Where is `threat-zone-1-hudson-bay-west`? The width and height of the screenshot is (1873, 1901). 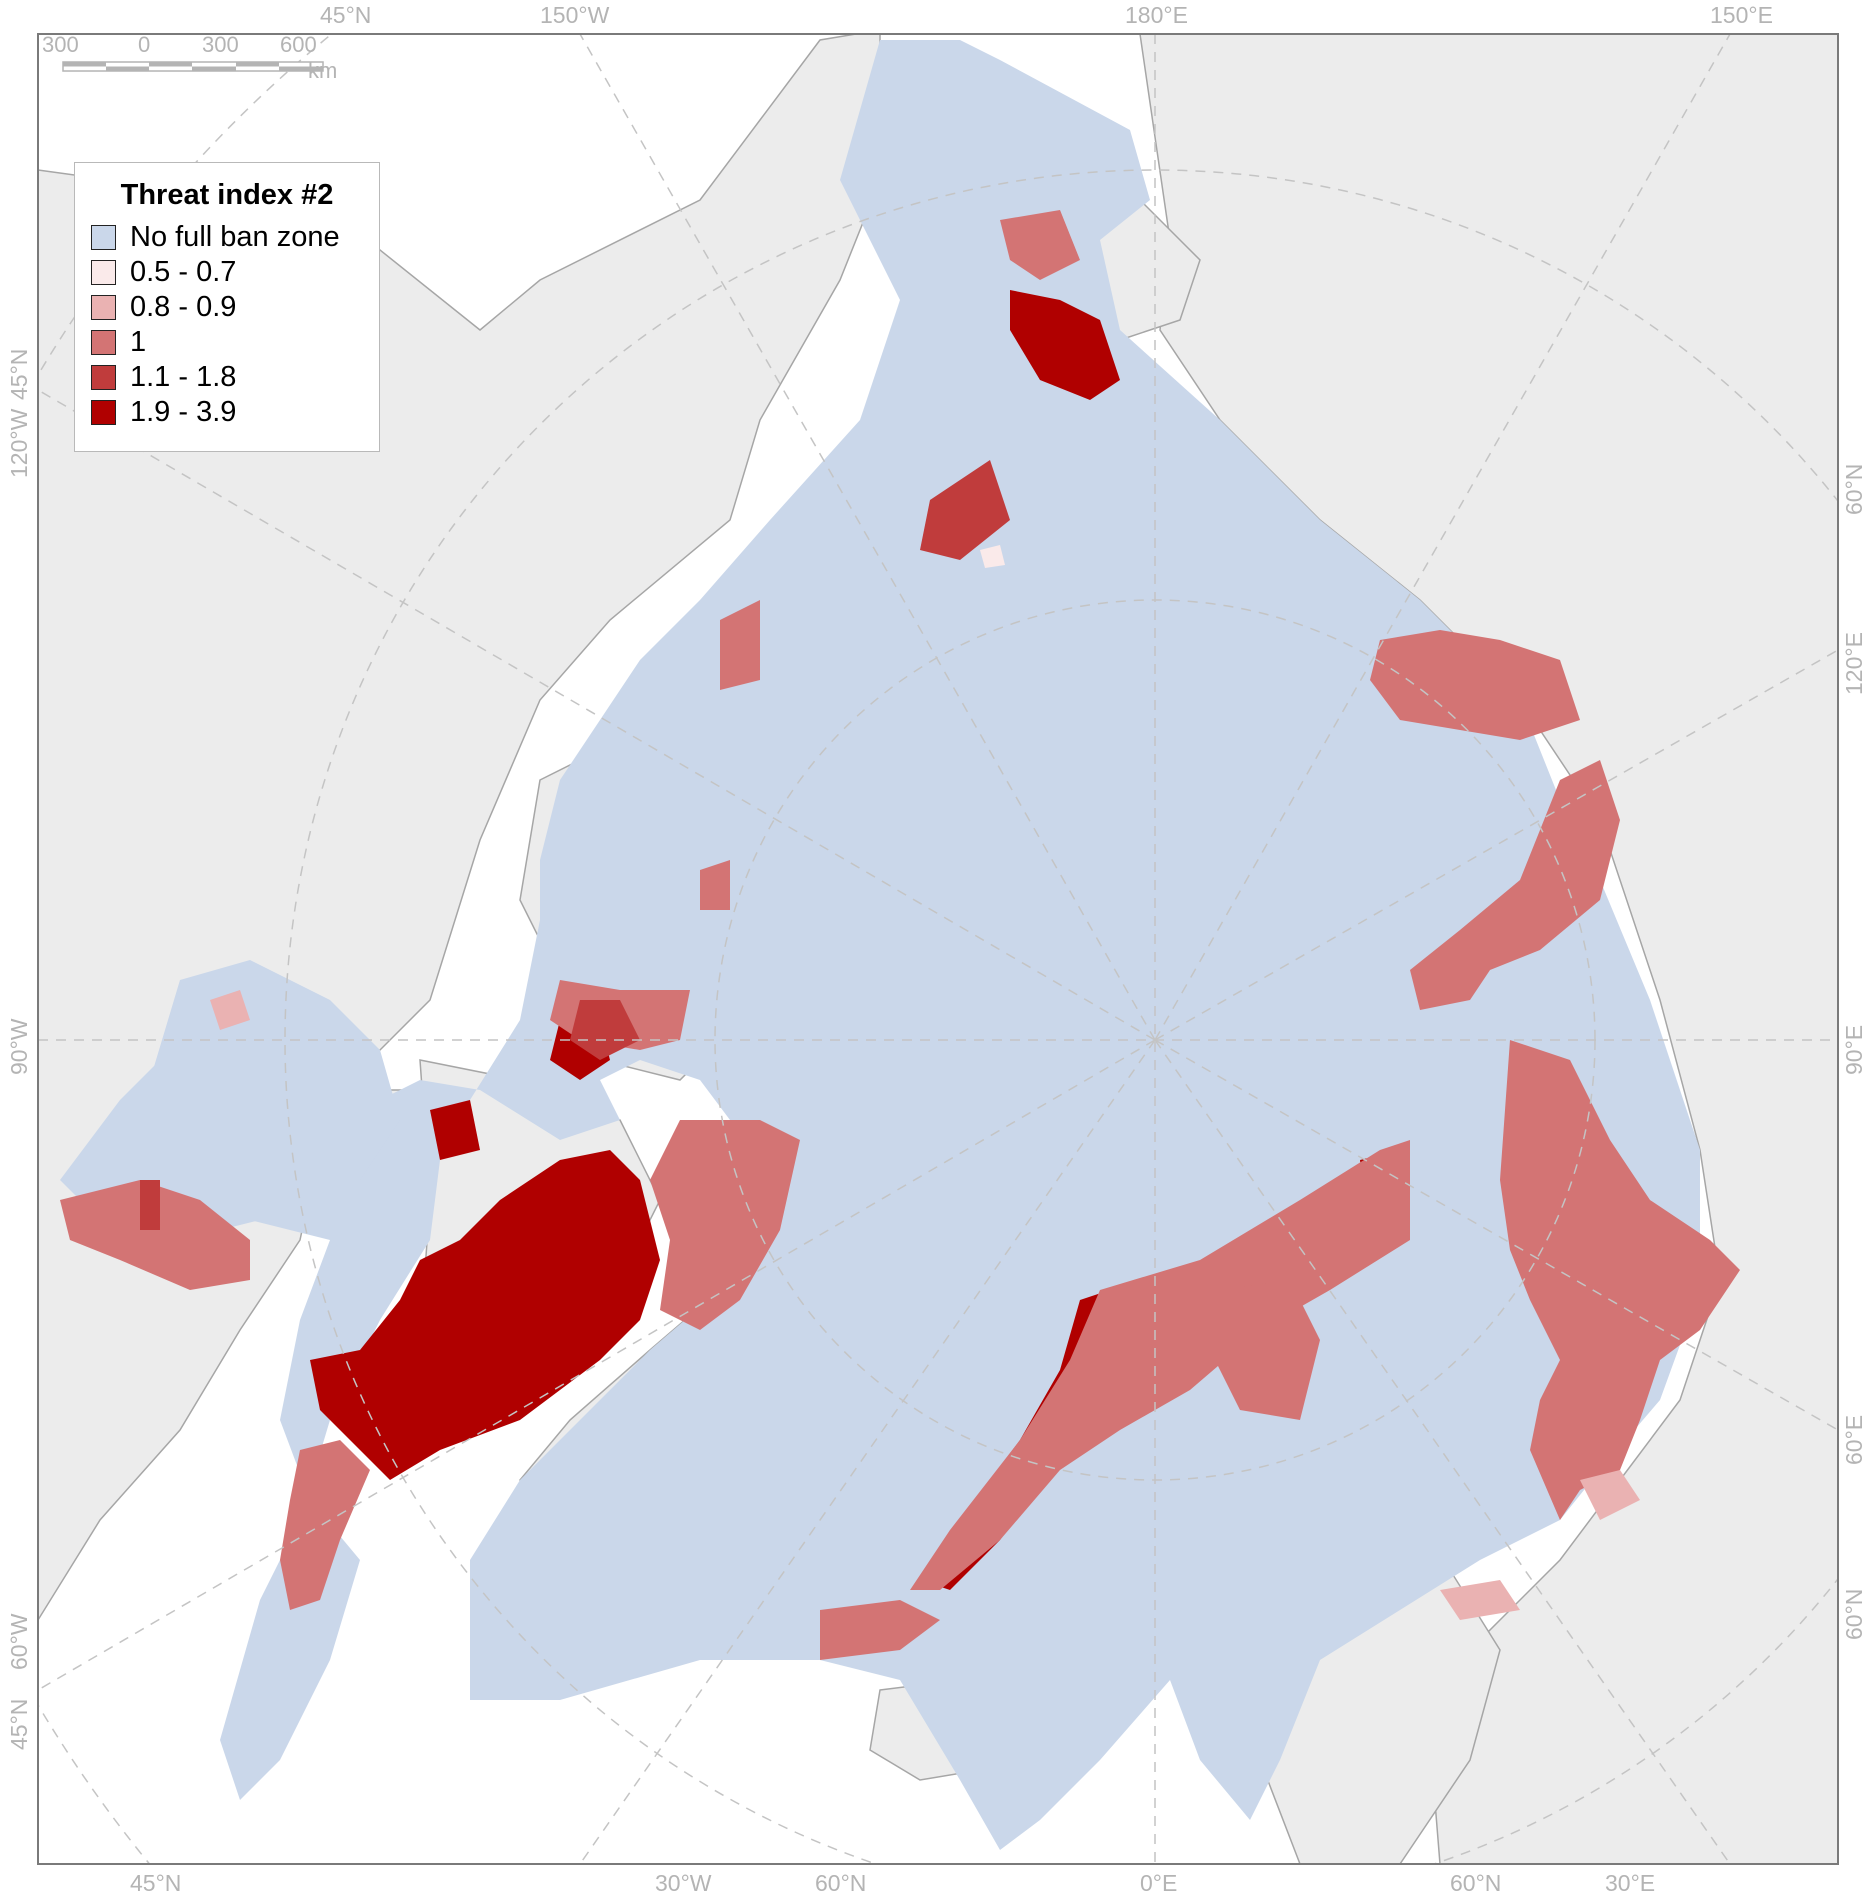
threat-zone-1-hudson-bay-west is located at coordinates (155, 1235).